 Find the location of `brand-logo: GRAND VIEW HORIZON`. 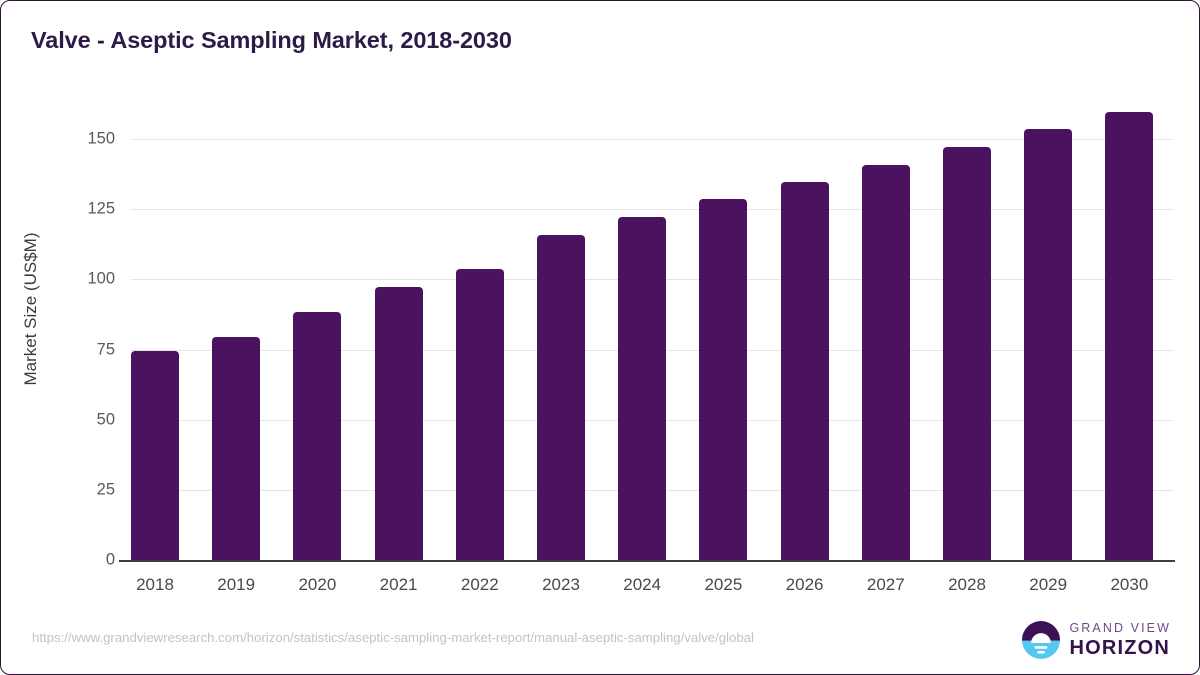

brand-logo: GRAND VIEW HORIZON is located at coordinates (1096, 640).